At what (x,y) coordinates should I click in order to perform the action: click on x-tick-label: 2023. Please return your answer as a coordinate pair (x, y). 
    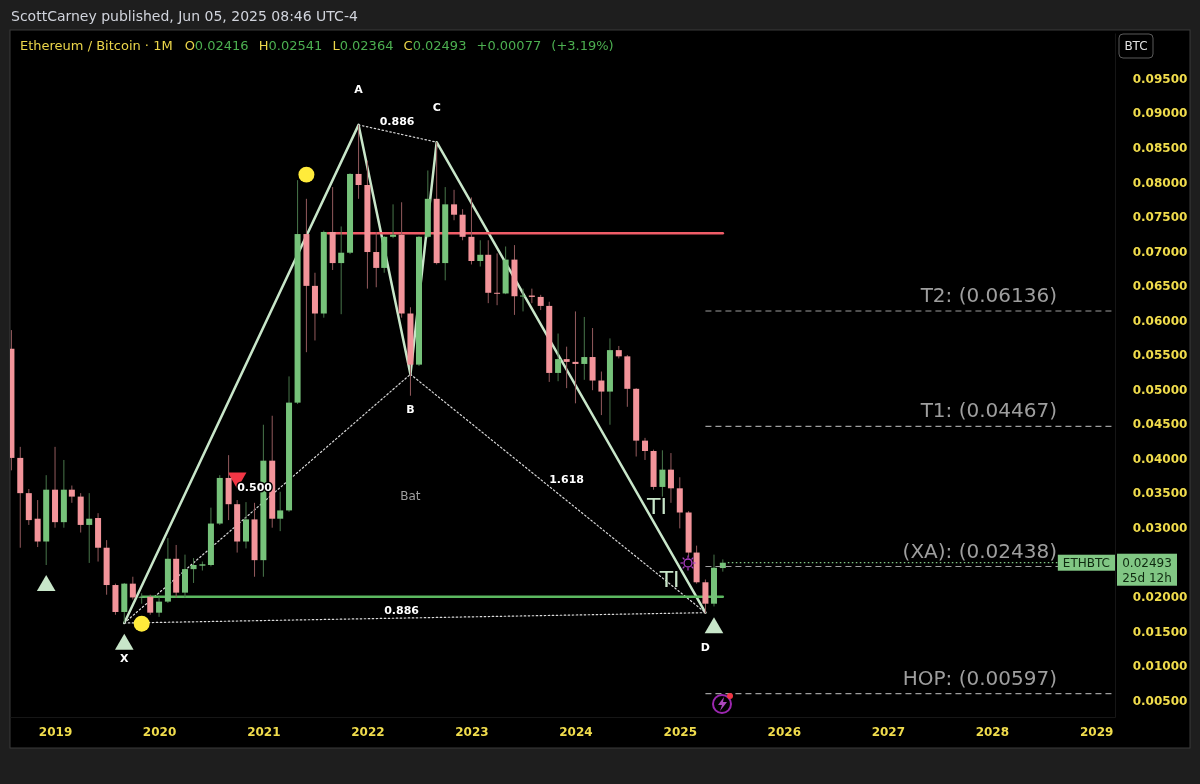
    Looking at the image, I should click on (472, 731).